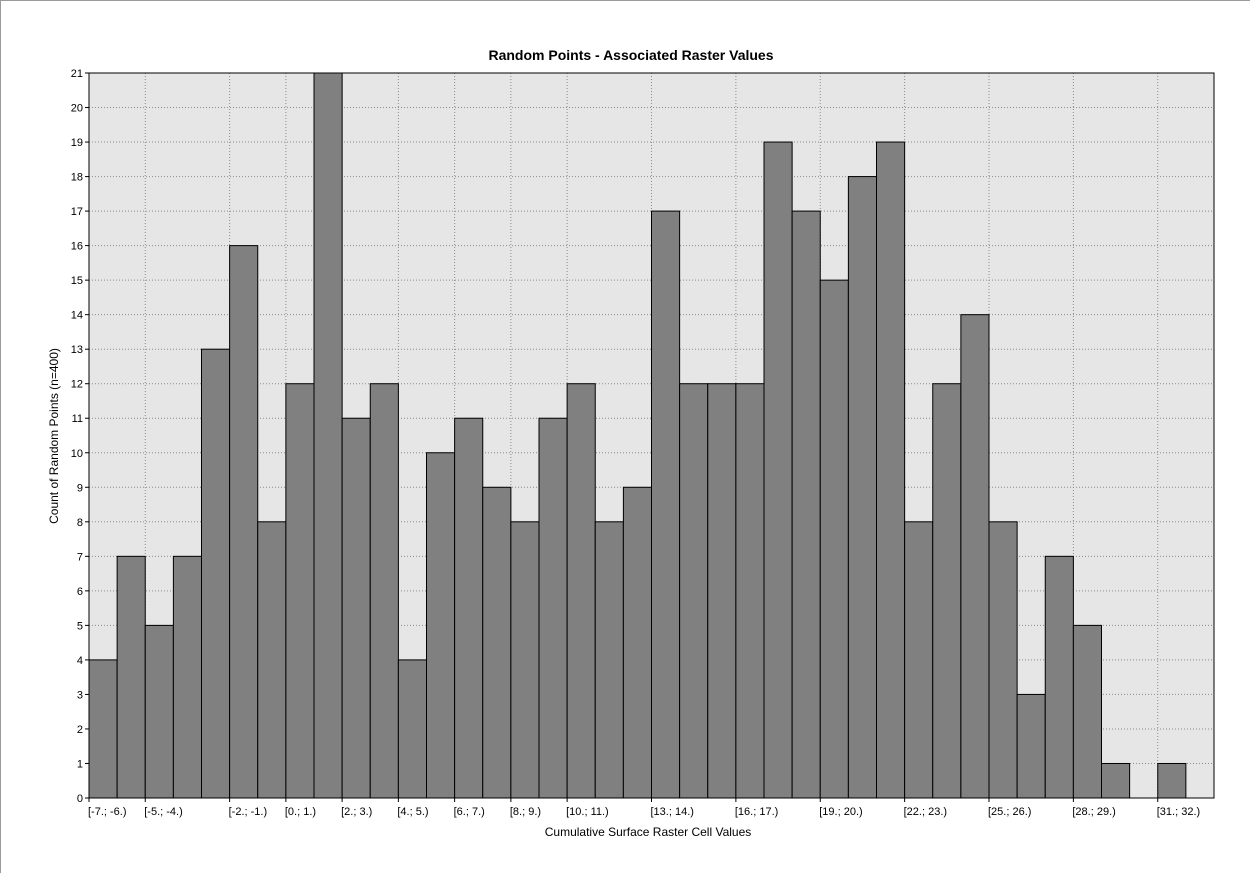 This screenshot has width=1251, height=874. I want to click on y-axis-label: Count of Random Points (n=400), so click(54, 436).